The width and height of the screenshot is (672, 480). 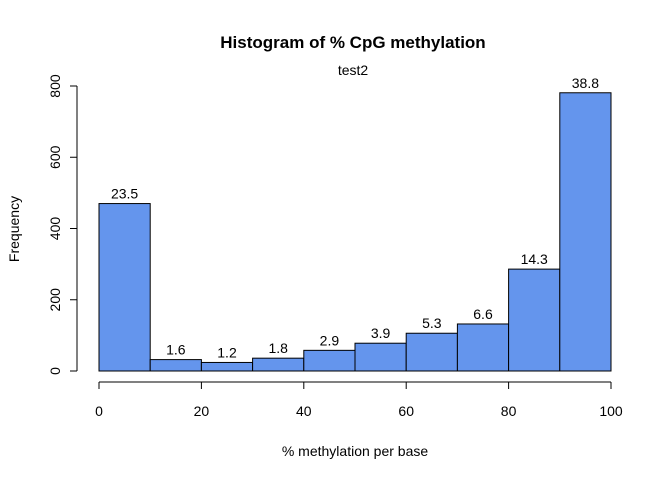 What do you see at coordinates (611, 411) in the screenshot?
I see `x-tick-label: 100` at bounding box center [611, 411].